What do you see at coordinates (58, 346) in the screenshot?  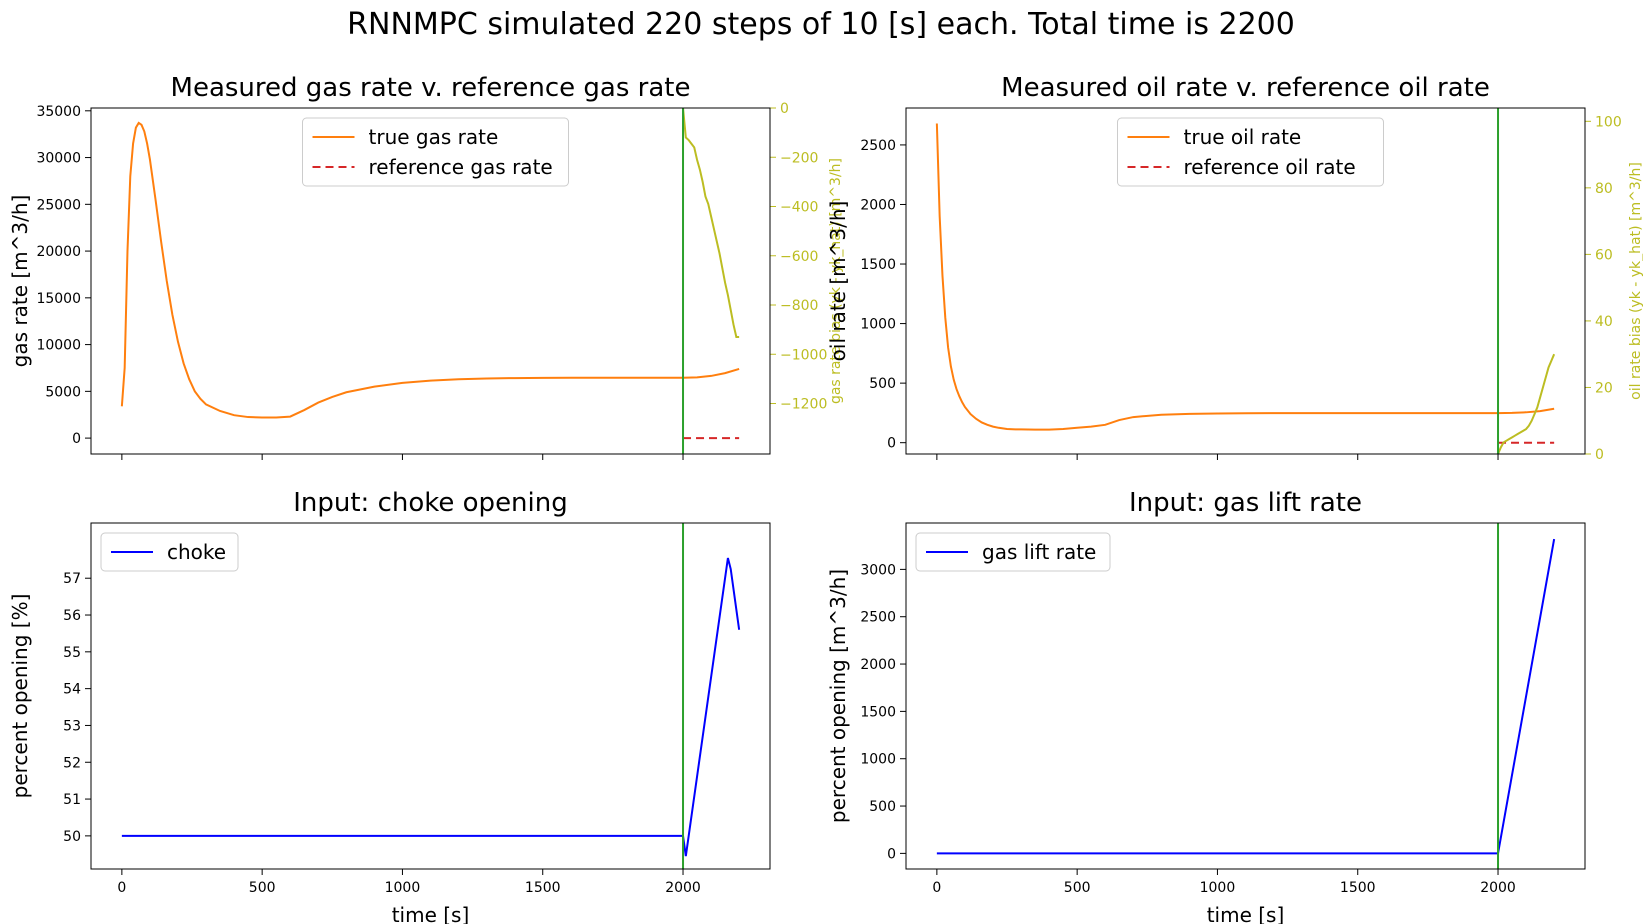 I see `y-tick-label: 10000` at bounding box center [58, 346].